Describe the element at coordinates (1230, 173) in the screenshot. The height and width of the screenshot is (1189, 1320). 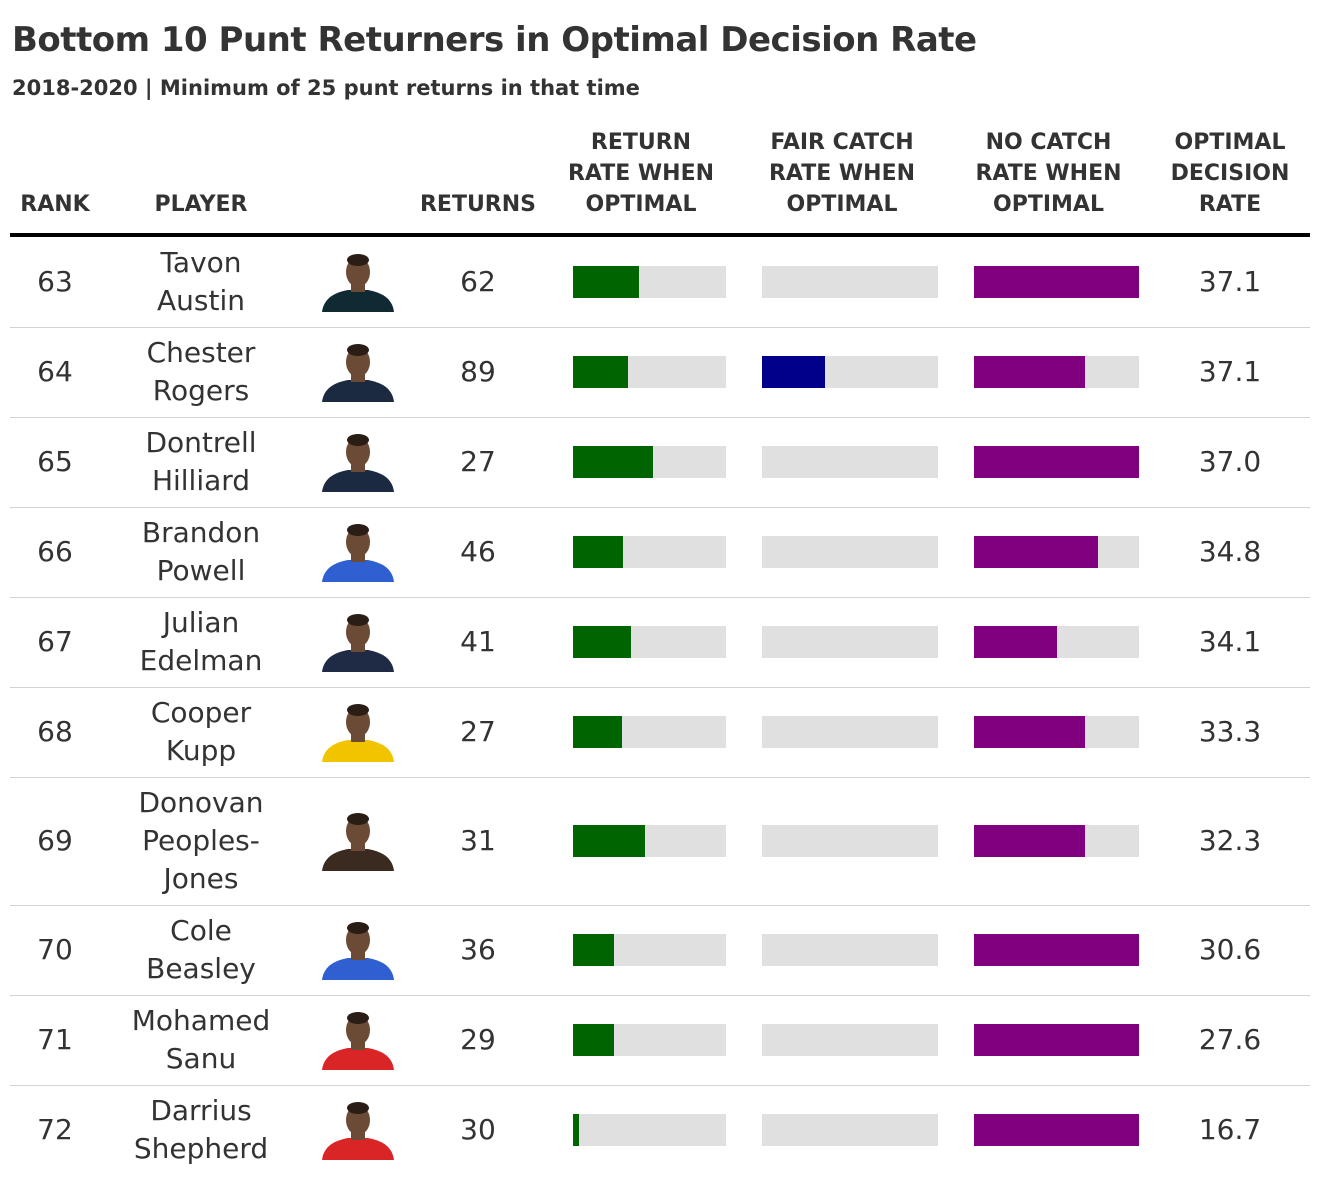
I see `column-header-optimal-rate: OPTIMAL DECISION RATE` at that location.